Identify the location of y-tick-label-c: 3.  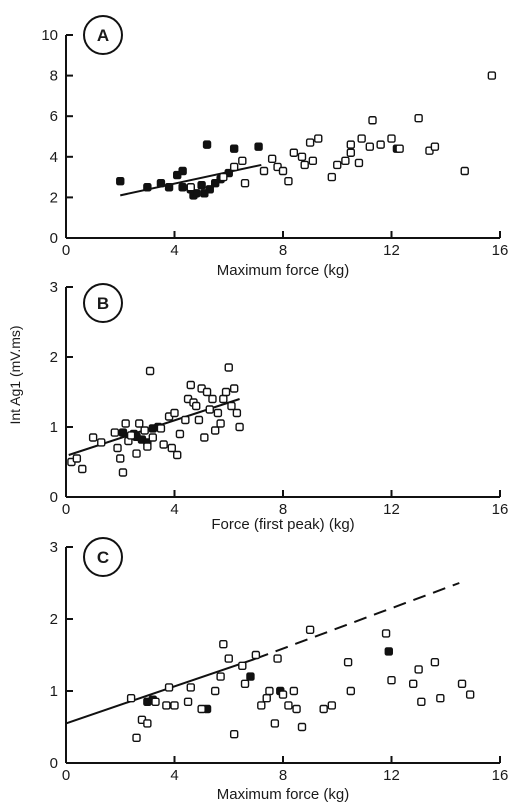
(54, 547).